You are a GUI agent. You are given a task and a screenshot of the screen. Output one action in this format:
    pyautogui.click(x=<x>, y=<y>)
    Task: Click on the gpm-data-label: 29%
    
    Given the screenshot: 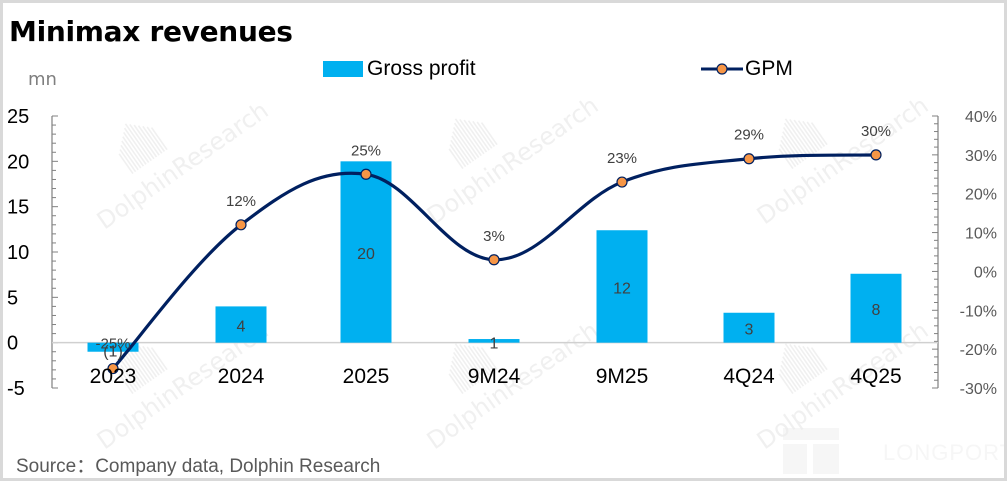 What is the action you would take?
    pyautogui.click(x=749, y=135)
    